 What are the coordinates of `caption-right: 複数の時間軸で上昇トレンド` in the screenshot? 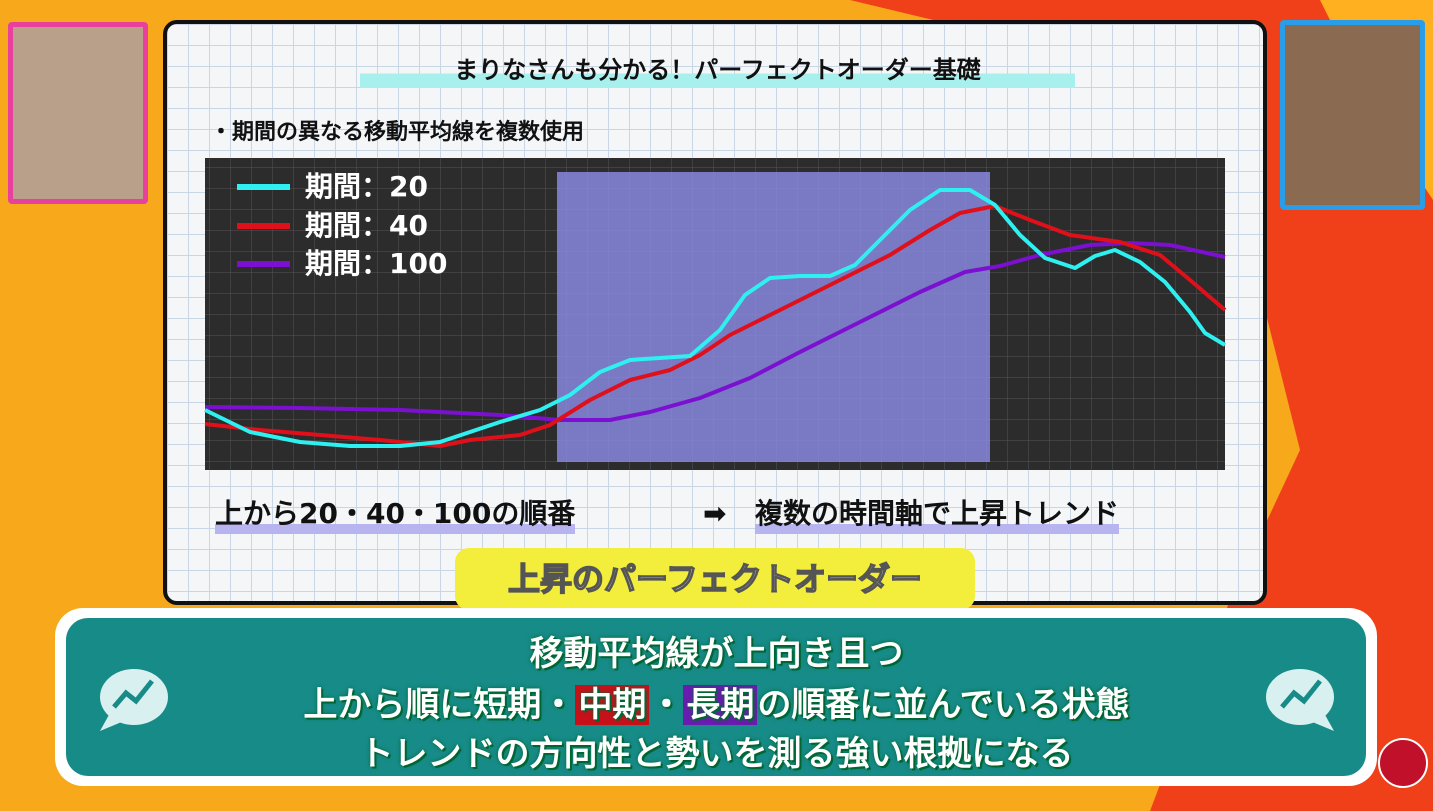 It's located at (937, 514).